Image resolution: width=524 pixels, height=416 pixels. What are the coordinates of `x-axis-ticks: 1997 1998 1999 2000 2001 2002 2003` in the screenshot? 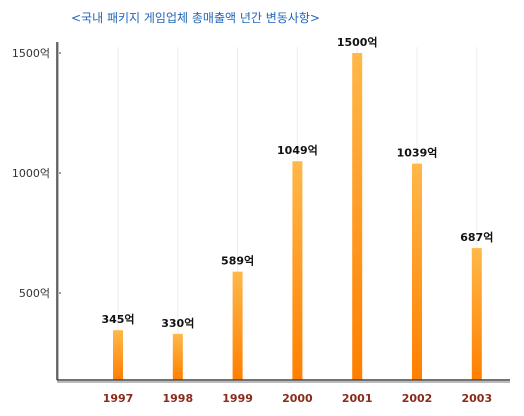 It's located at (297, 398).